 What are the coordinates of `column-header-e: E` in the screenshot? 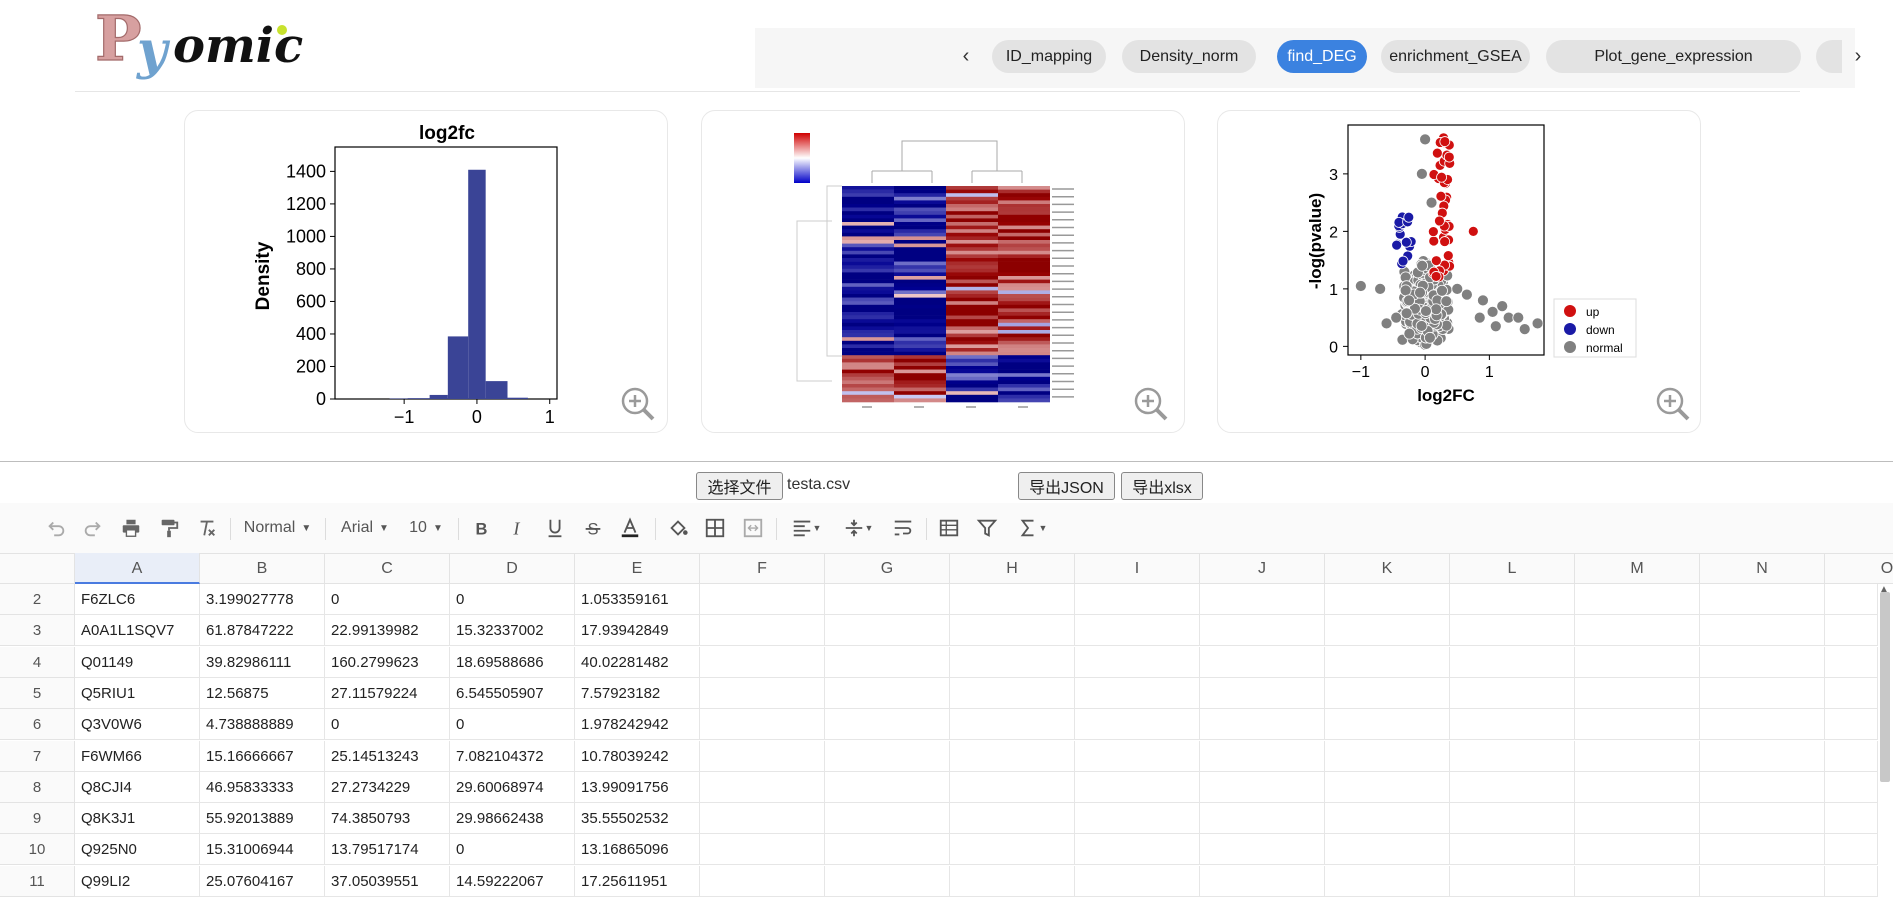 It's located at (637, 568).